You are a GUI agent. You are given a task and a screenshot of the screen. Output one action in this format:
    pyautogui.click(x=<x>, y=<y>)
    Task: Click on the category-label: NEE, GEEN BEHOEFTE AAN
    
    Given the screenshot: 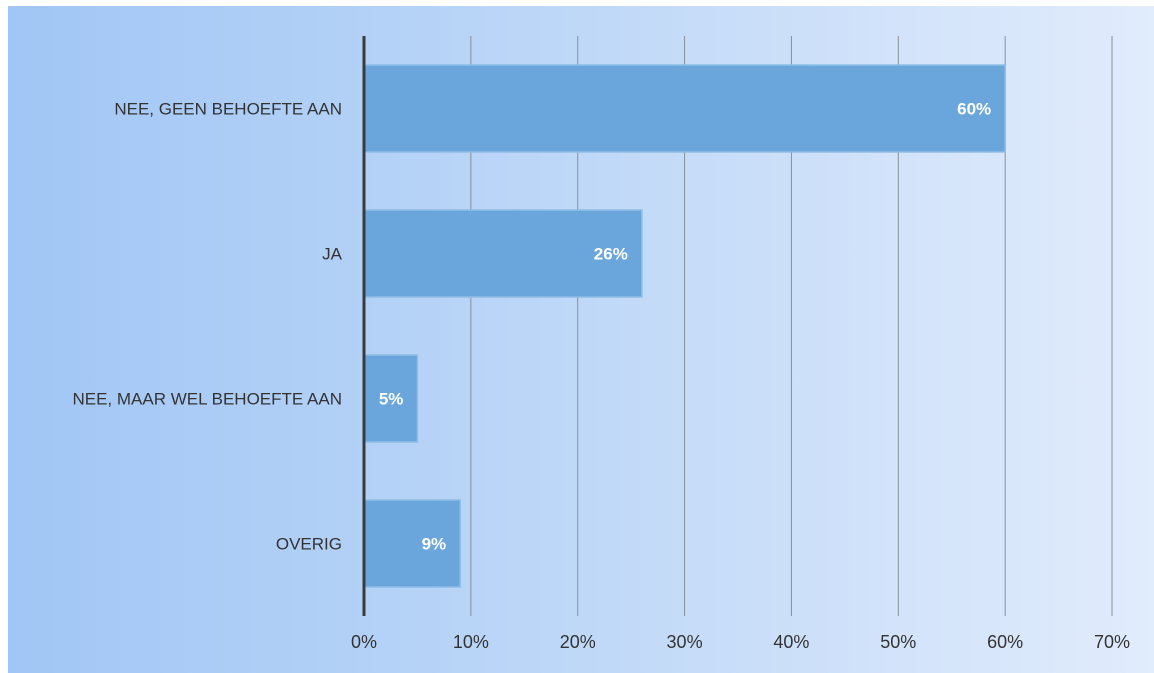 What is the action you would take?
    pyautogui.click(x=228, y=109)
    